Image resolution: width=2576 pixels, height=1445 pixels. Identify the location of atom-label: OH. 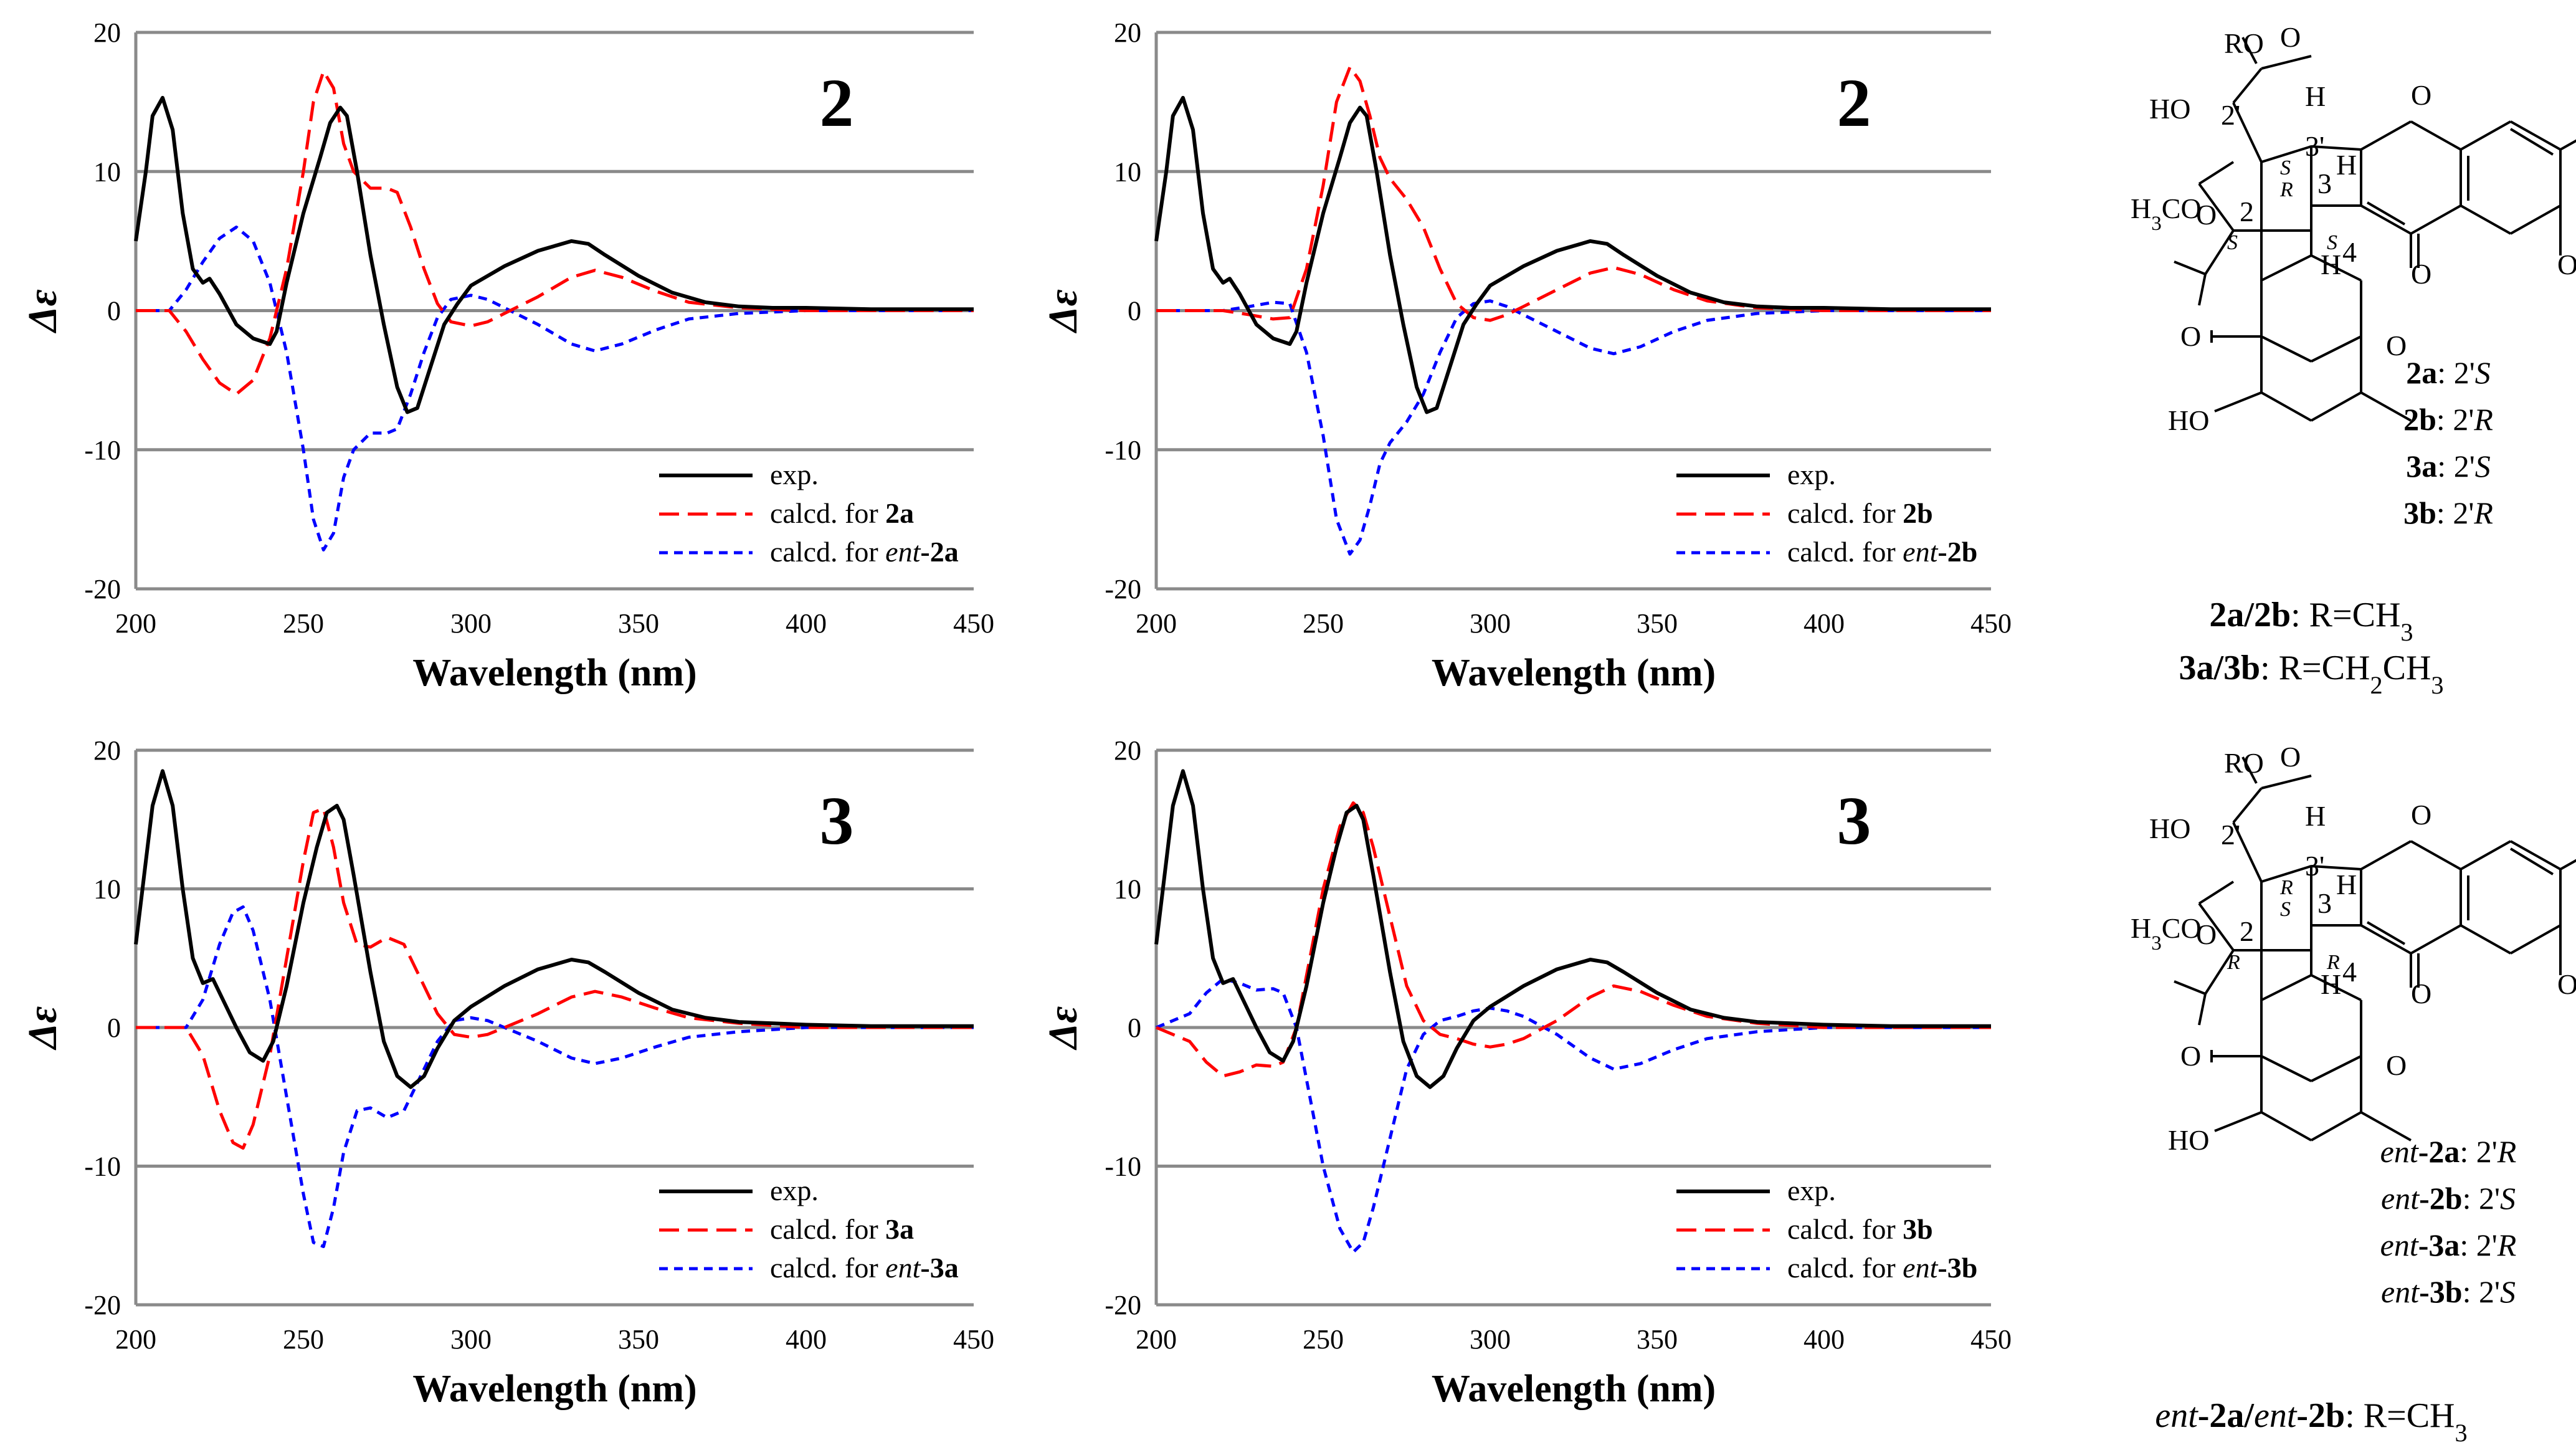
(2566, 984).